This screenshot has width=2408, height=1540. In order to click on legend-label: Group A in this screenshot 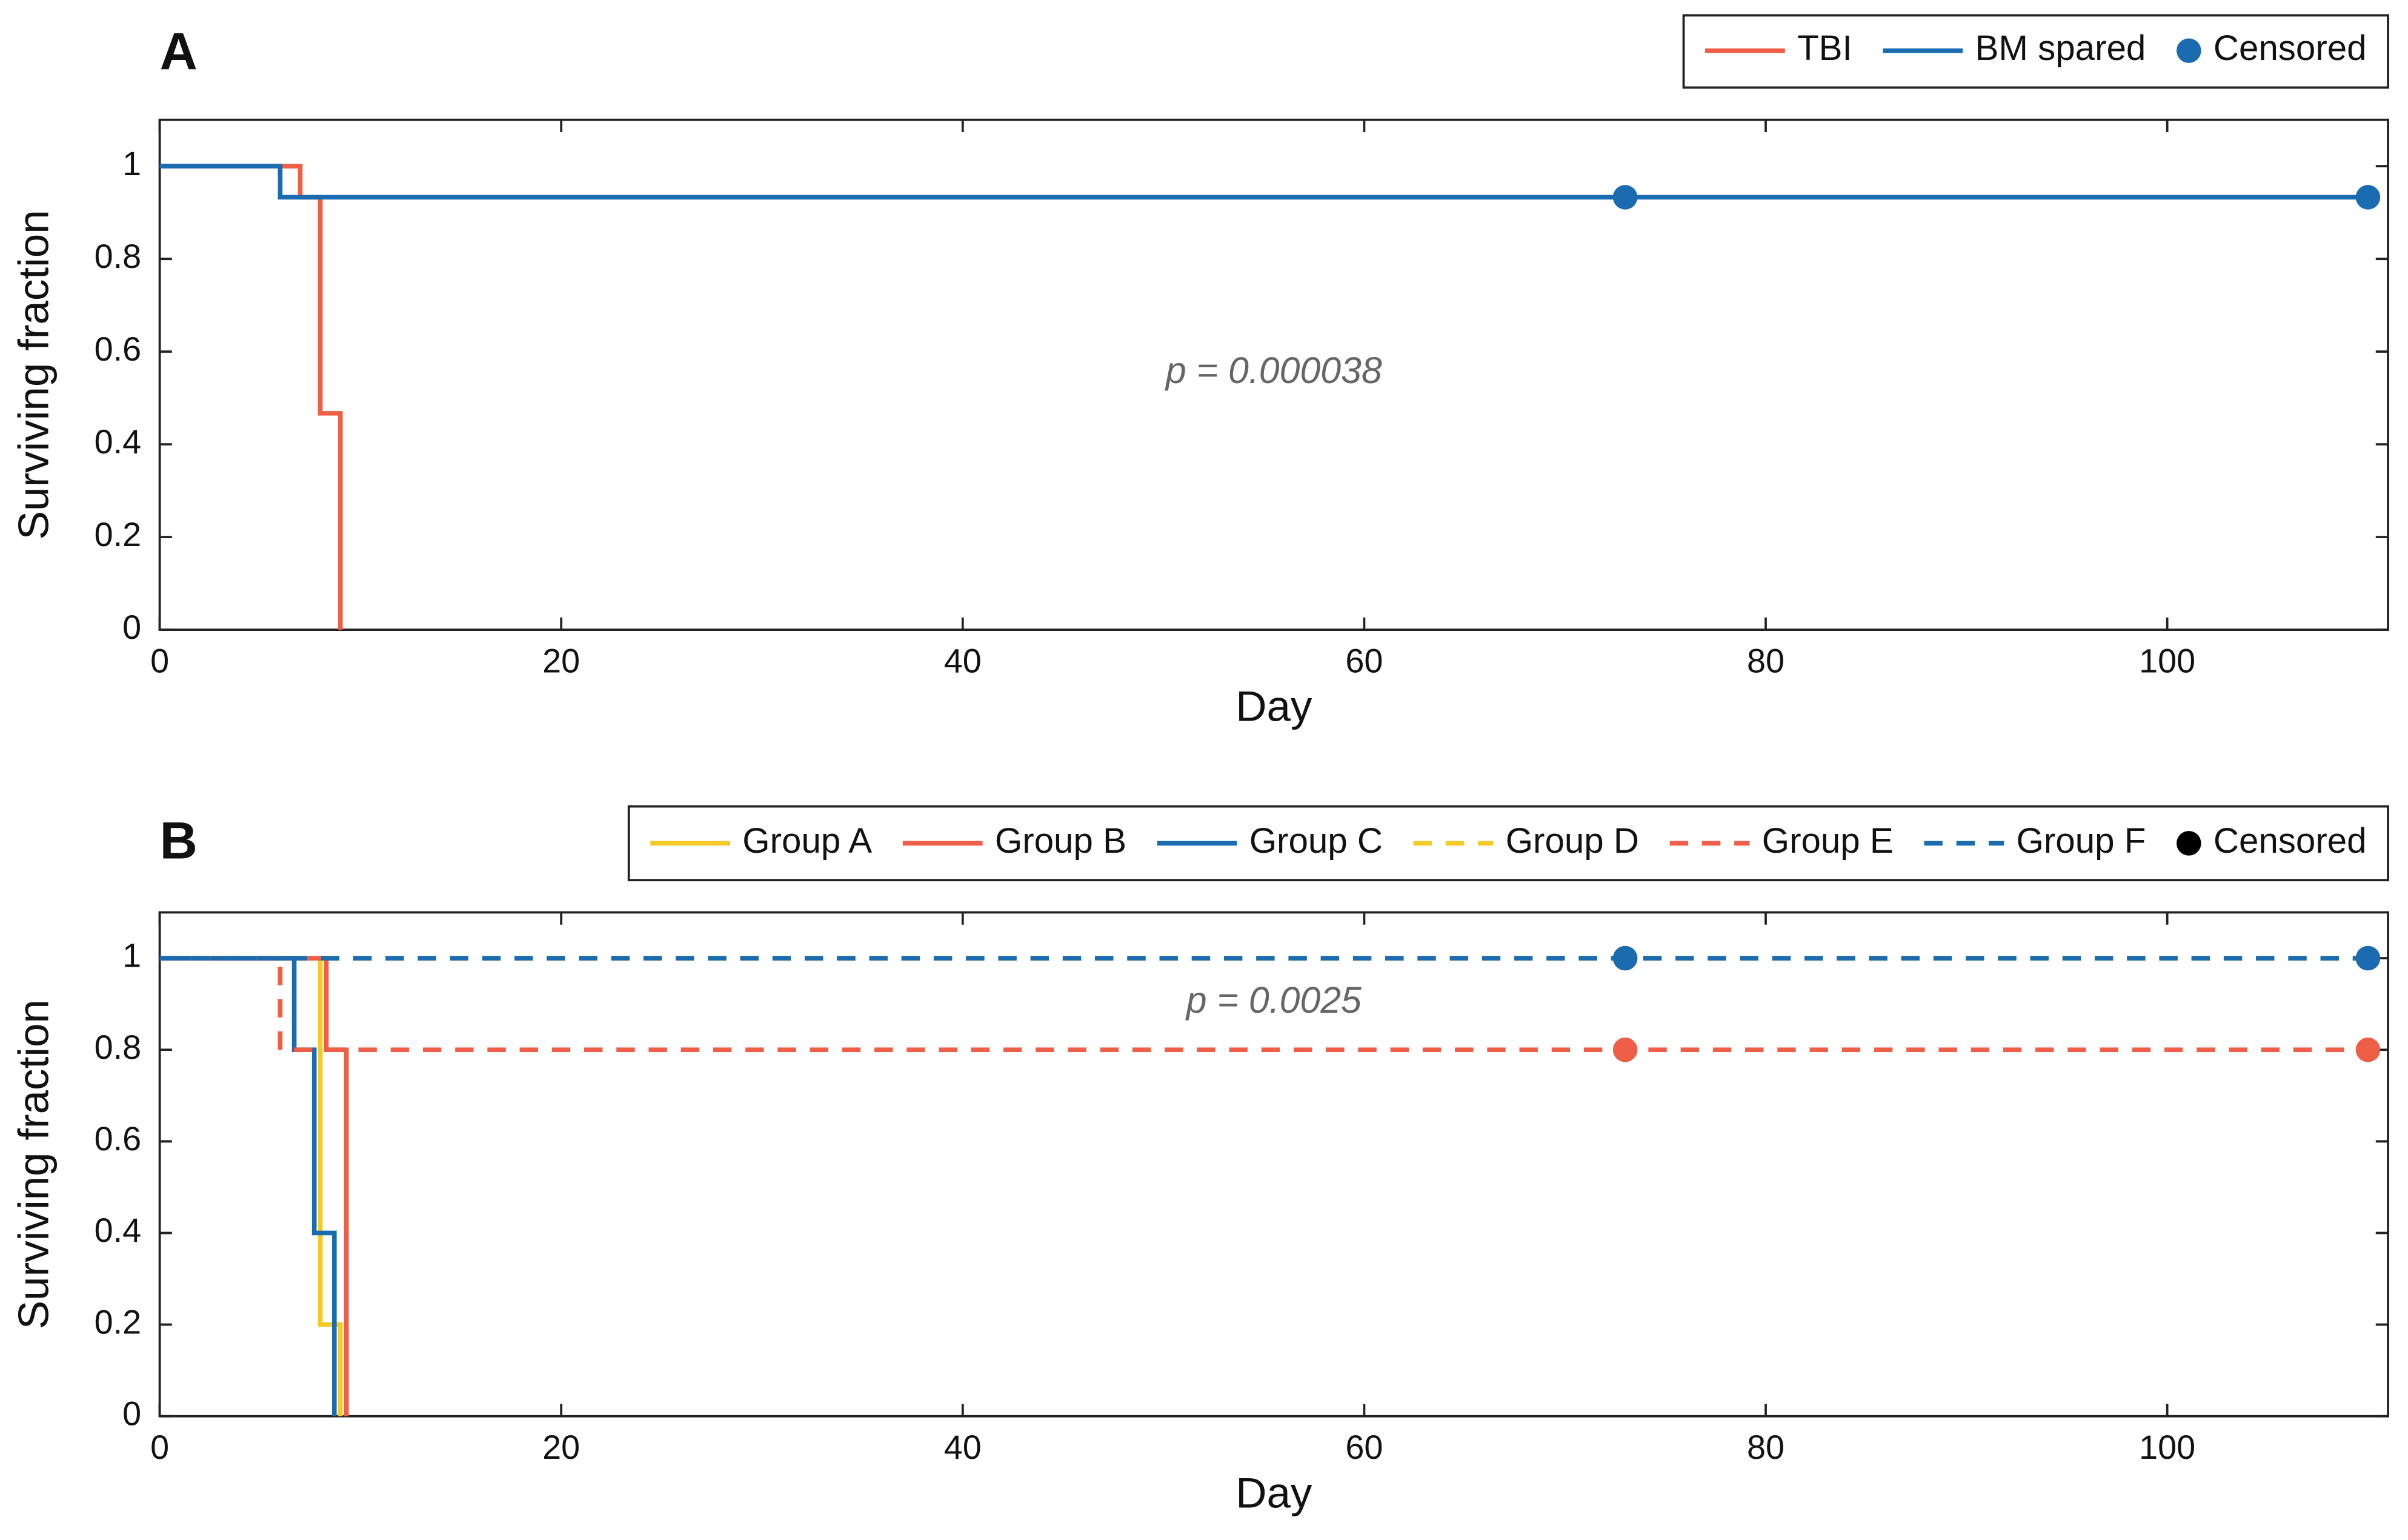, I will do `click(807, 841)`.